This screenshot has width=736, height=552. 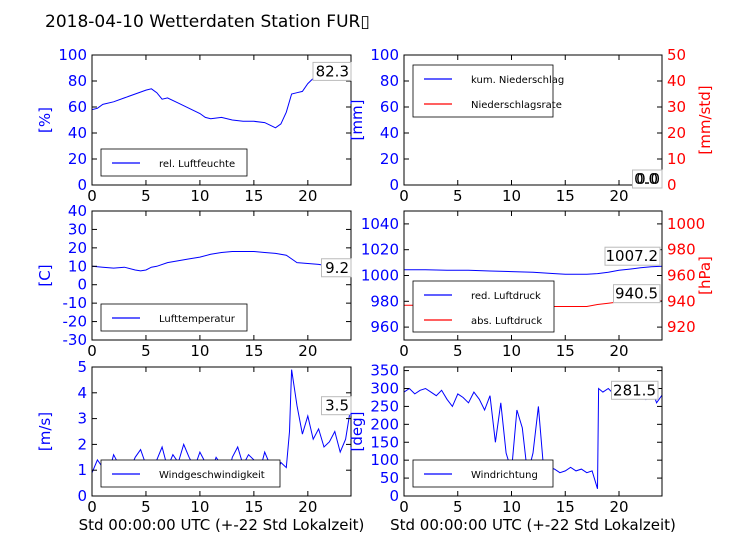 I want to click on legend-label: Niederschlagsrate, so click(x=516, y=105).